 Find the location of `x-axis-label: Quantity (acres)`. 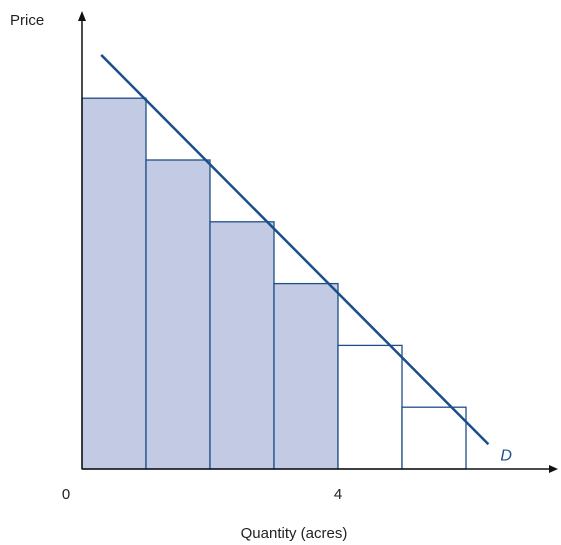

x-axis-label: Quantity (acres) is located at coordinates (294, 533).